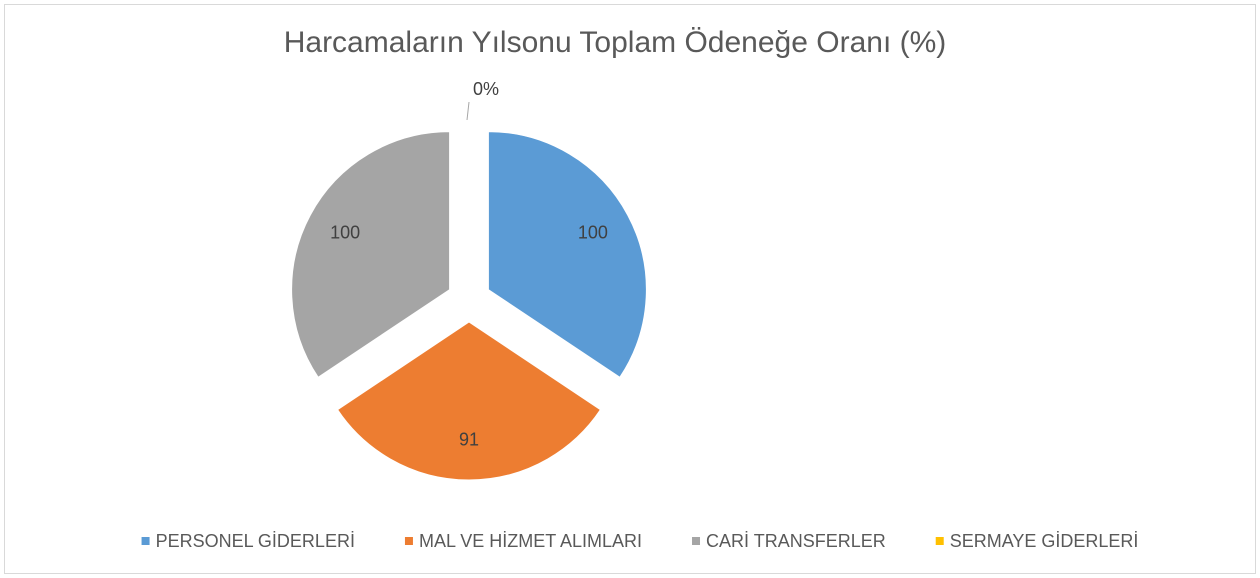  What do you see at coordinates (1044, 541) in the screenshot?
I see `legend-label: SERMAYE GİDERLERİ` at bounding box center [1044, 541].